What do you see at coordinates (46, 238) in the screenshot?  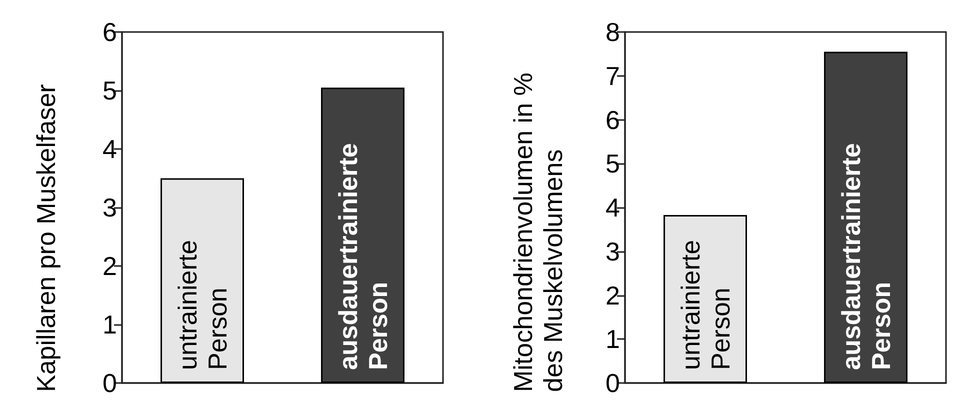 I see `y-axis-title: Kapillaren pro Muskelfaser` at bounding box center [46, 238].